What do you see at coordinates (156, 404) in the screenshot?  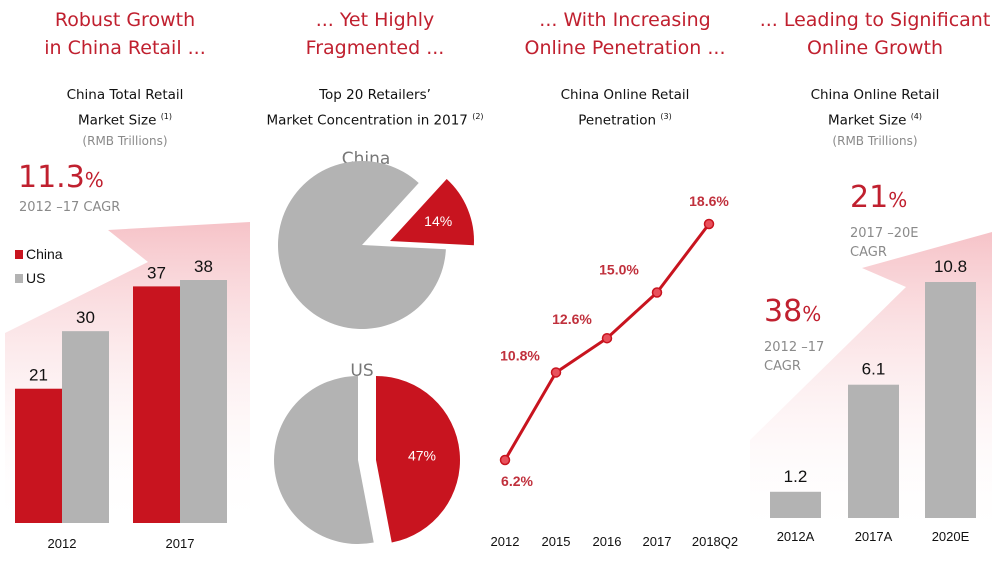 I see `bar-china-2017` at bounding box center [156, 404].